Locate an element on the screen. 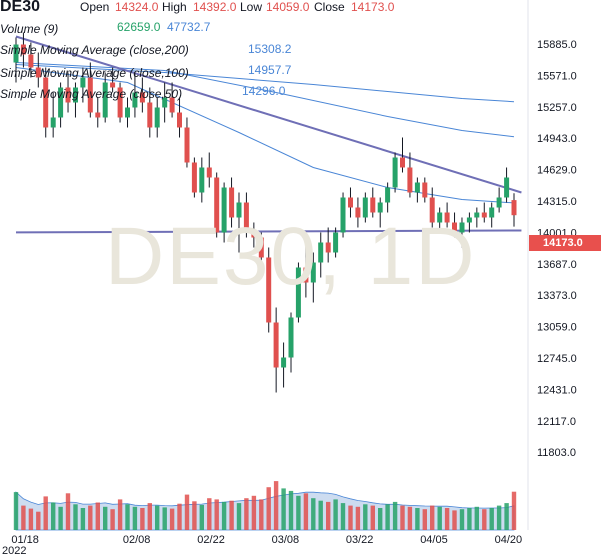  x-tick-label: 03/22 is located at coordinates (360, 540).